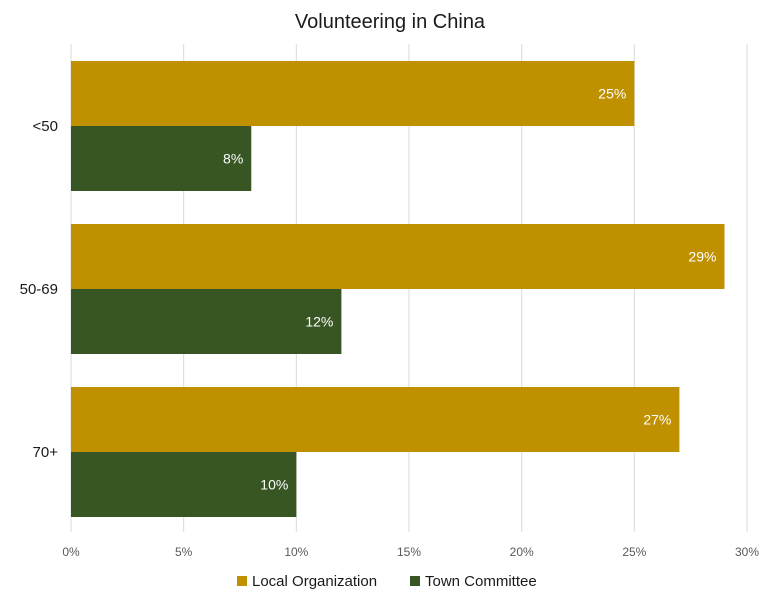 The image size is (773, 591). I want to click on x-axis-ticks: 0% 5% 10% 15% 20% 25% 30%, so click(410, 552).